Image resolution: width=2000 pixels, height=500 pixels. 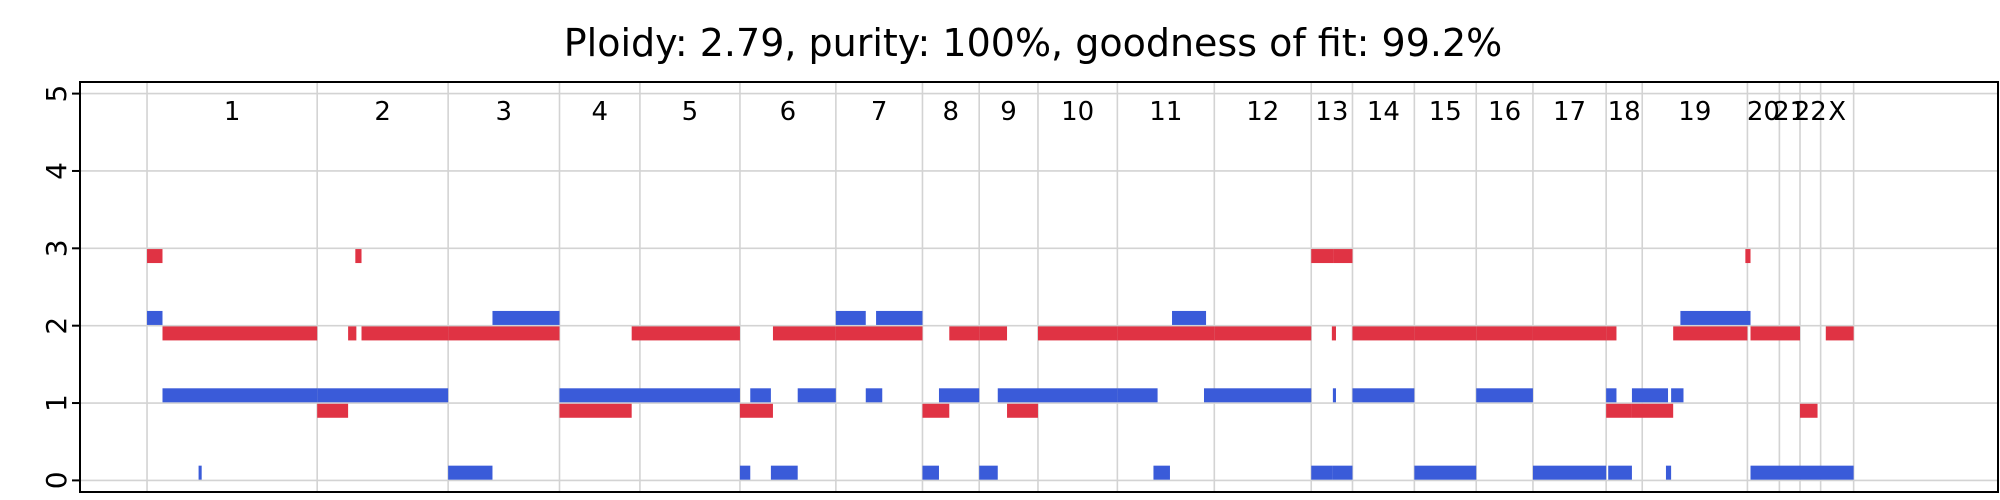 What do you see at coordinates (56, 171) in the screenshot?
I see `y-tick-label-4: 4` at bounding box center [56, 171].